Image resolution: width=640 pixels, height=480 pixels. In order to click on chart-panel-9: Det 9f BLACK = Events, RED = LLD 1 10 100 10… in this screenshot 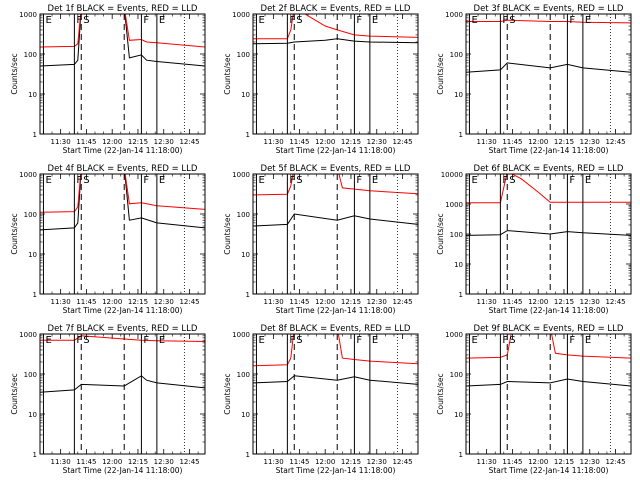, I will do `click(534, 399)`.